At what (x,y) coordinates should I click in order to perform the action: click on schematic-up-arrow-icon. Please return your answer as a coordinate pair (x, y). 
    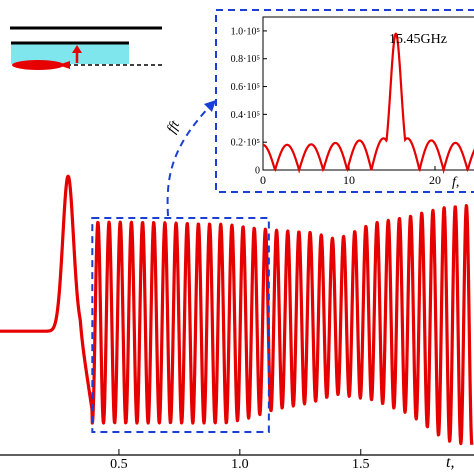
    Looking at the image, I should click on (77, 49).